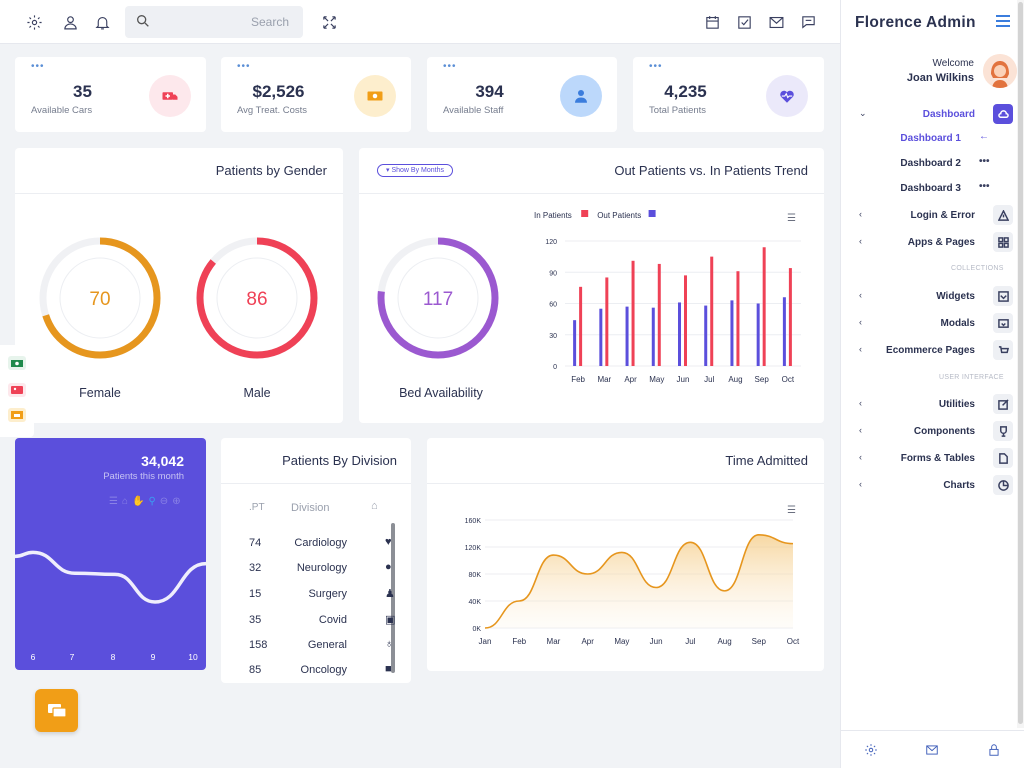  Describe the element at coordinates (138, 501) in the screenshot. I see `pan-icon: ✋` at that location.